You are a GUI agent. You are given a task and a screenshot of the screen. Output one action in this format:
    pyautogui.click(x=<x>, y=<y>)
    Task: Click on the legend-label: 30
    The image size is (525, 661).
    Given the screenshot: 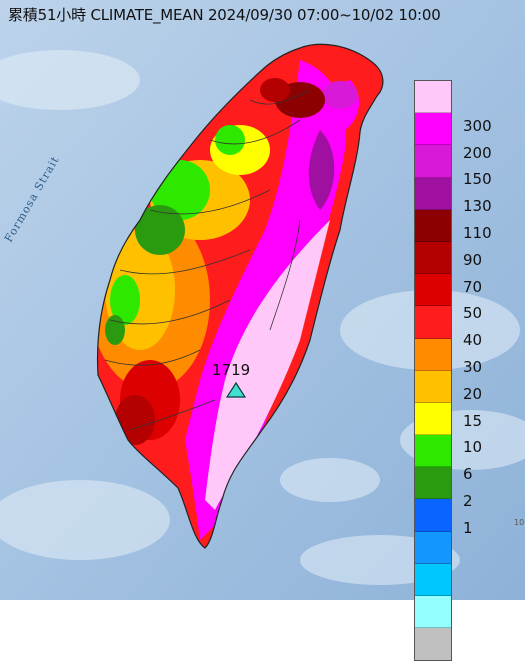 What is the action you would take?
    pyautogui.click(x=473, y=367)
    